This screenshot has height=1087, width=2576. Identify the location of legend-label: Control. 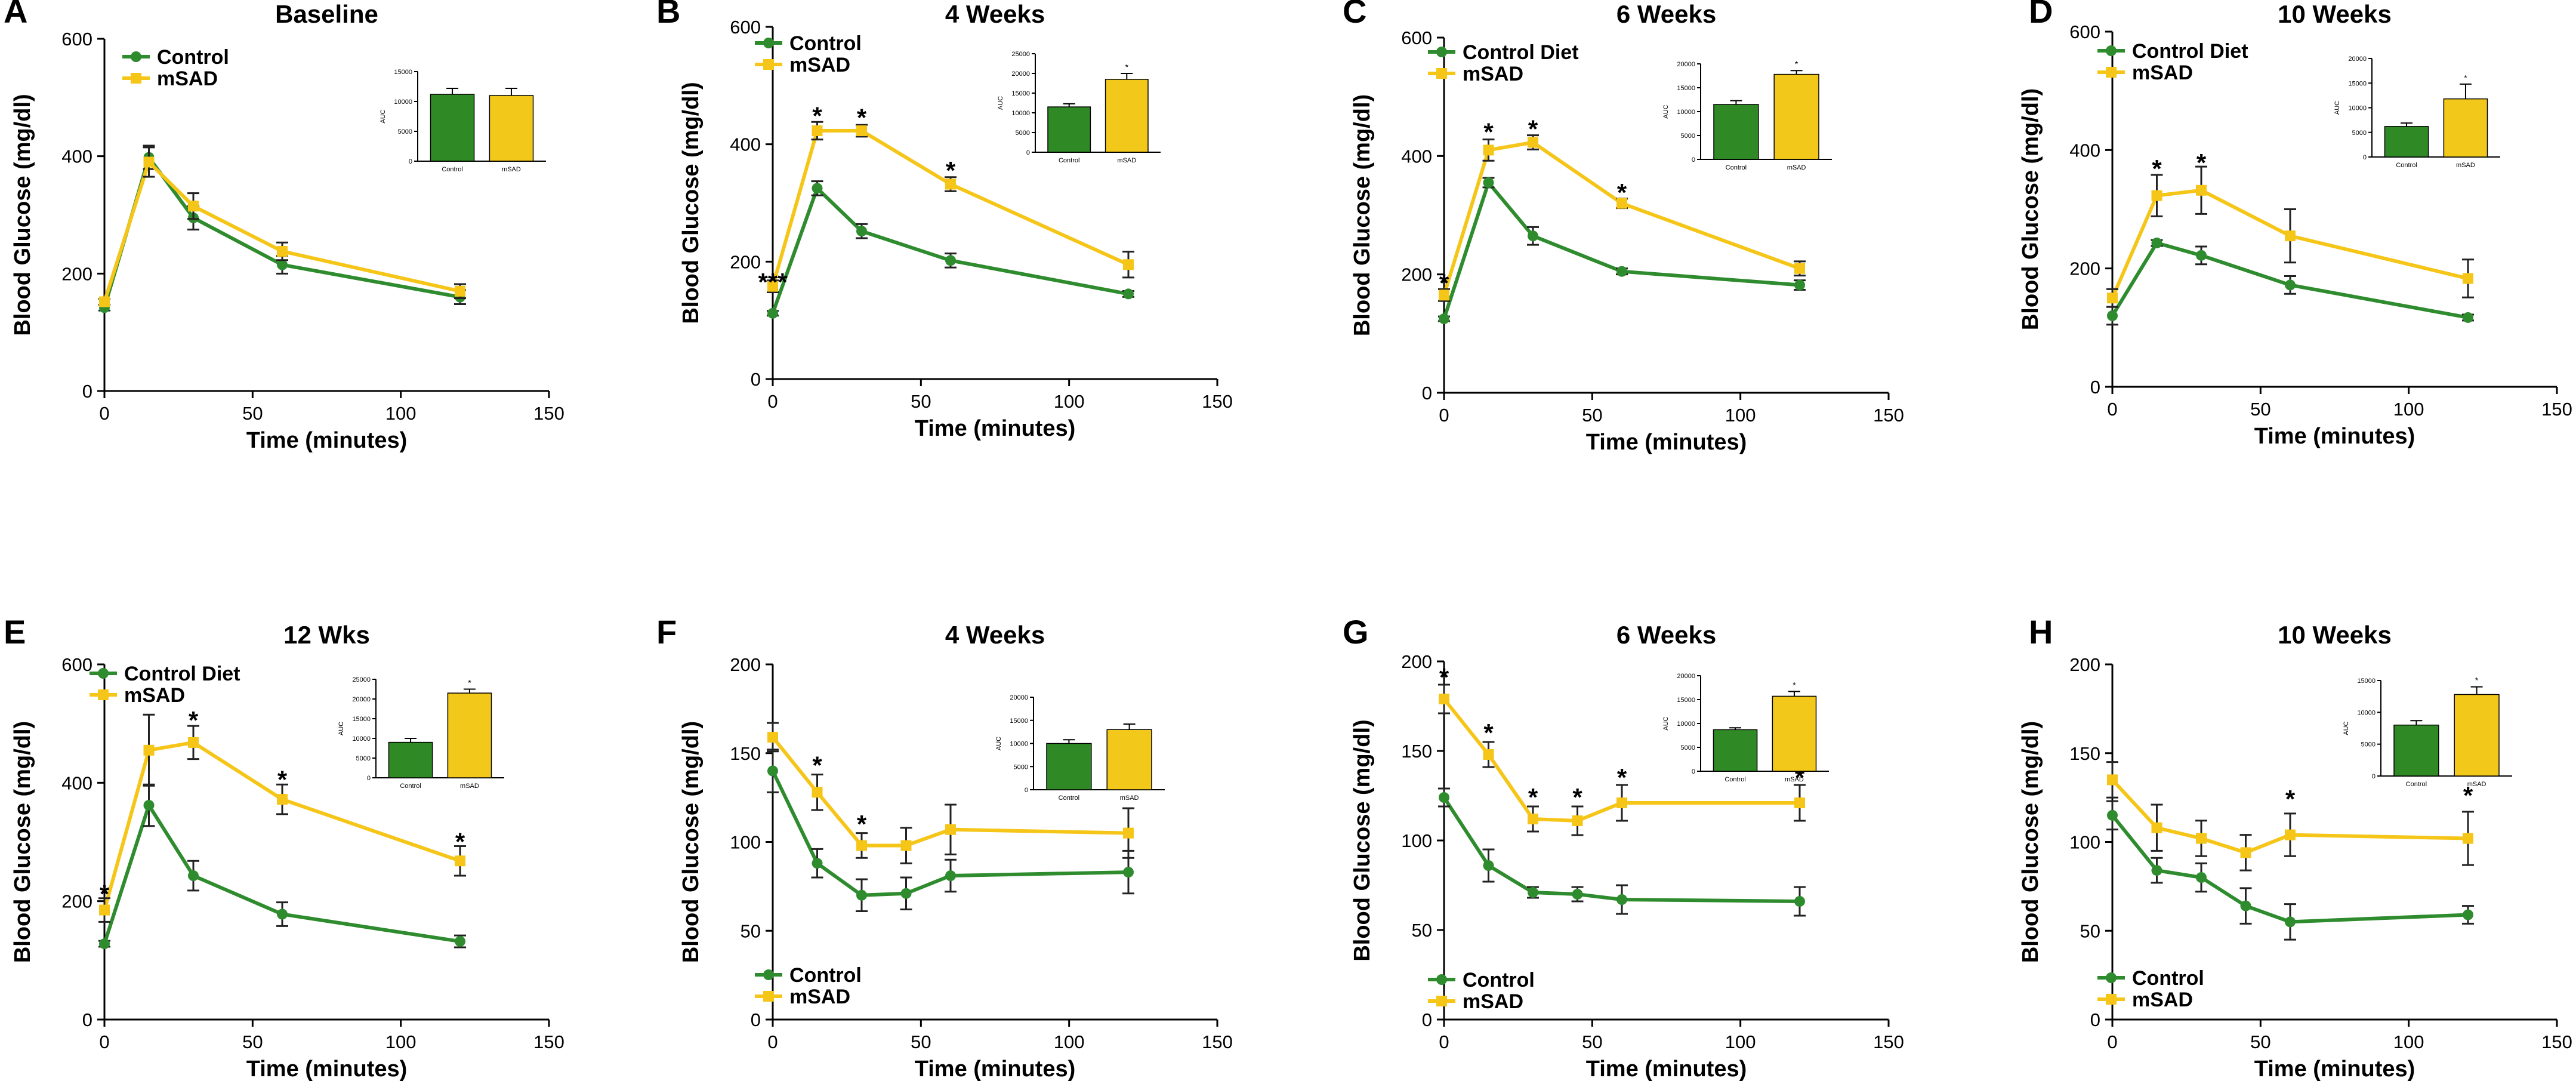
(826, 975).